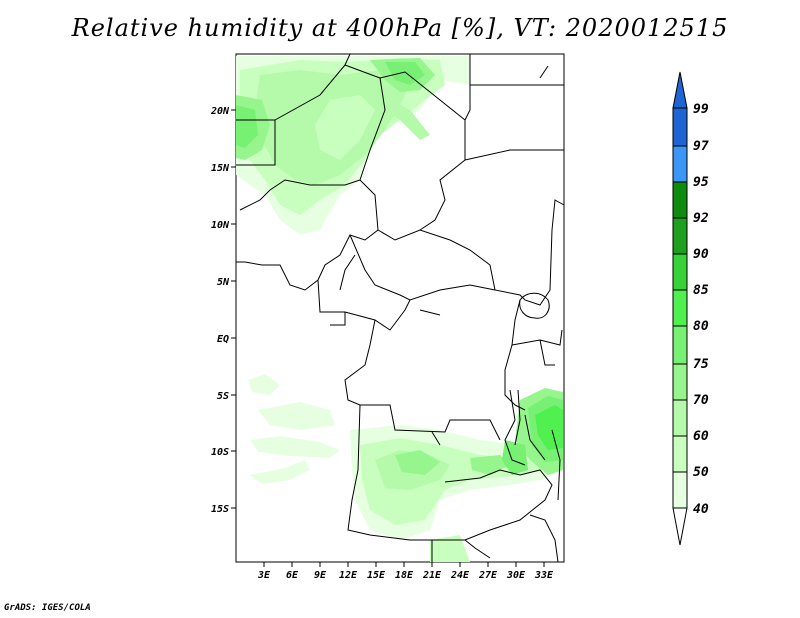 The image size is (800, 618). What do you see at coordinates (220, 509) in the screenshot?
I see `lat-label: 15S` at bounding box center [220, 509].